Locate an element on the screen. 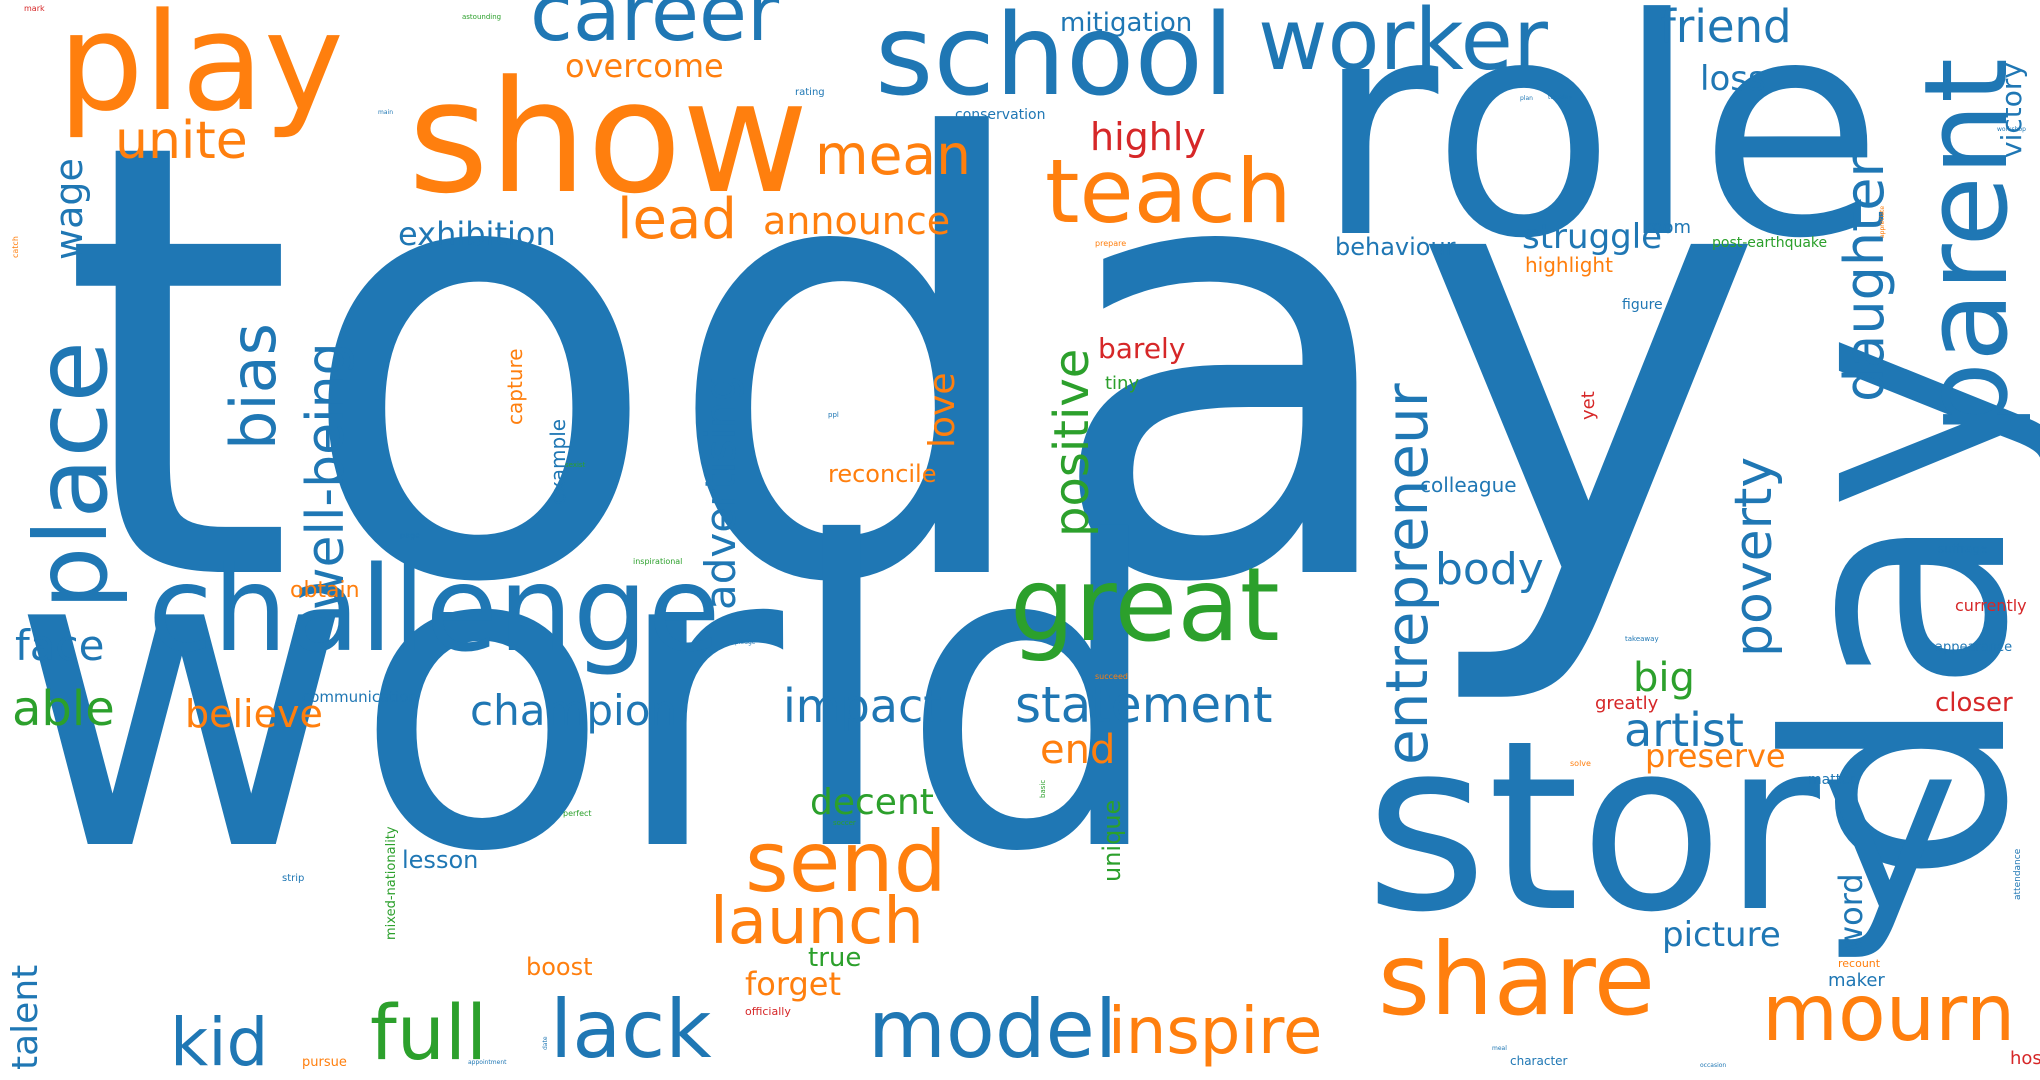 This screenshot has width=2040, height=1080. cloud-word: maker is located at coordinates (1856, 980).